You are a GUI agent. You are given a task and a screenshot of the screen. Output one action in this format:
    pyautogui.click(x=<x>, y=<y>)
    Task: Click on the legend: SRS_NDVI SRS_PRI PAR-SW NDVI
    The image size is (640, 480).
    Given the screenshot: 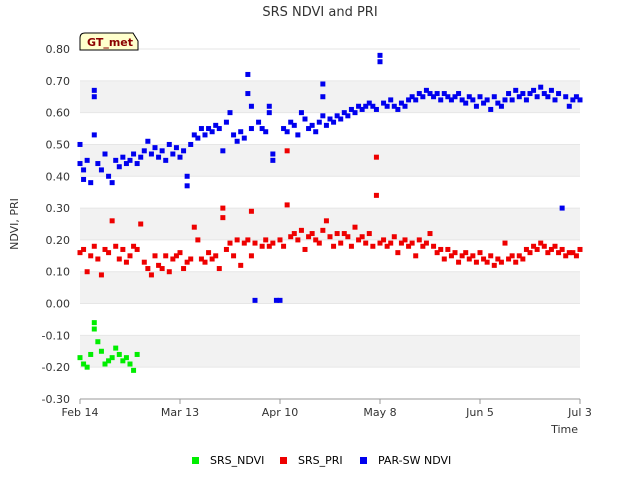 What is the action you would take?
    pyautogui.click(x=321, y=460)
    